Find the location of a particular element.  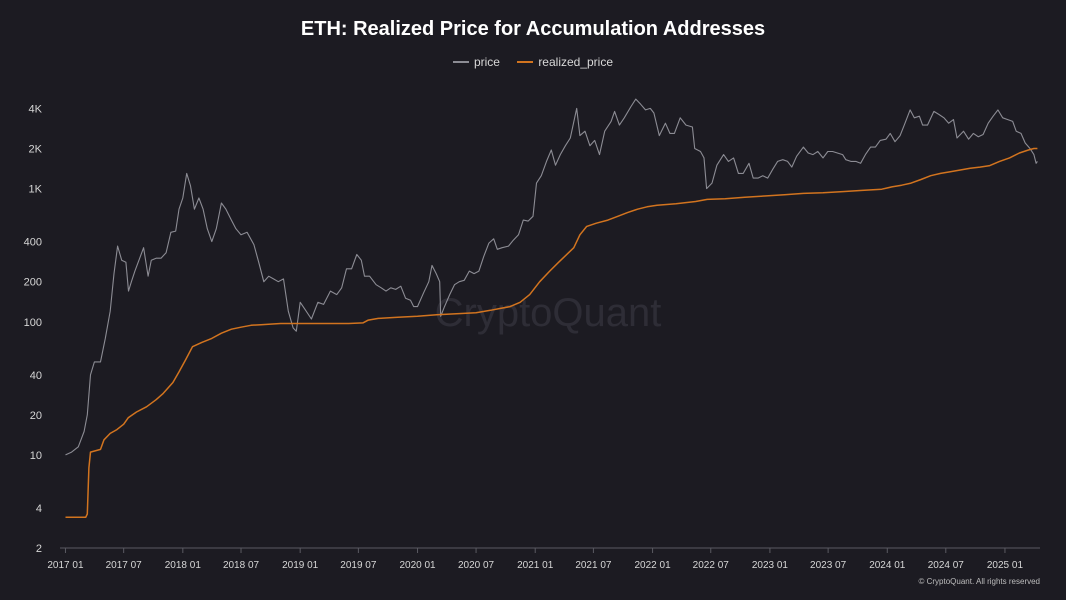

x-tick-label: 2023 01 is located at coordinates (770, 565).